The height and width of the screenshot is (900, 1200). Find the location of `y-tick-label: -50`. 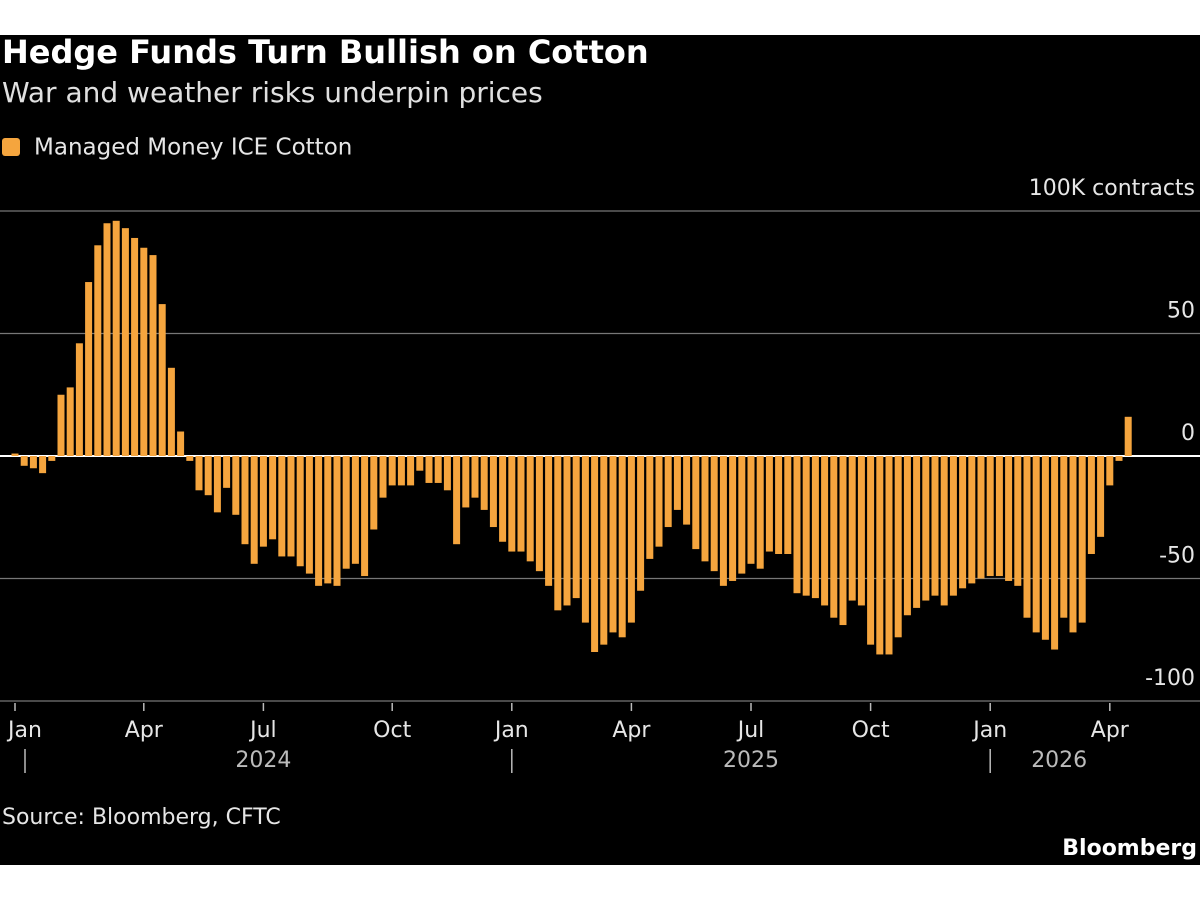

y-tick-label: -50 is located at coordinates (1177, 556).